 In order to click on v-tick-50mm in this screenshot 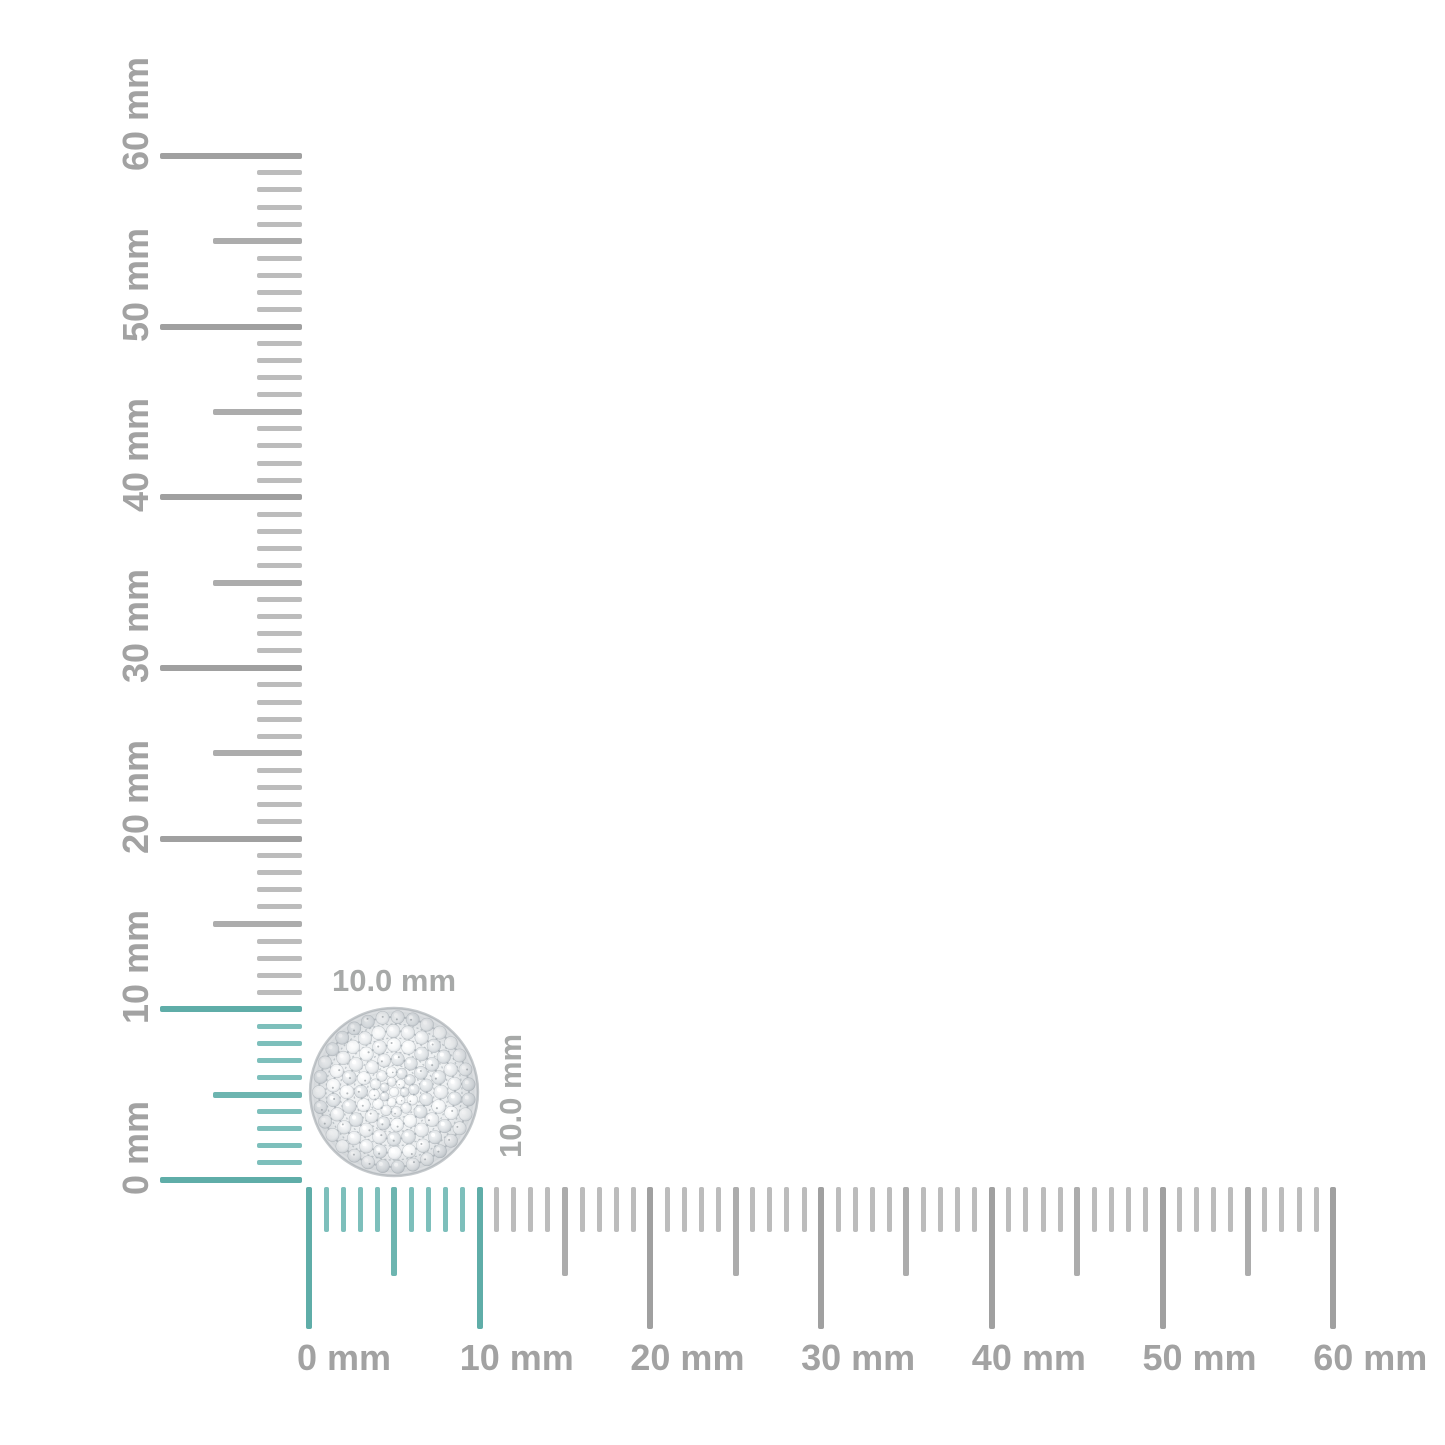, I will do `click(231, 326)`.